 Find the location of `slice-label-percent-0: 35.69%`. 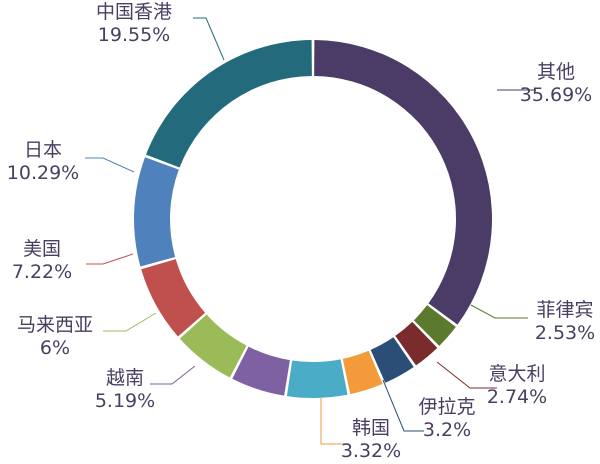

slice-label-percent-0: 35.69% is located at coordinates (556, 95).